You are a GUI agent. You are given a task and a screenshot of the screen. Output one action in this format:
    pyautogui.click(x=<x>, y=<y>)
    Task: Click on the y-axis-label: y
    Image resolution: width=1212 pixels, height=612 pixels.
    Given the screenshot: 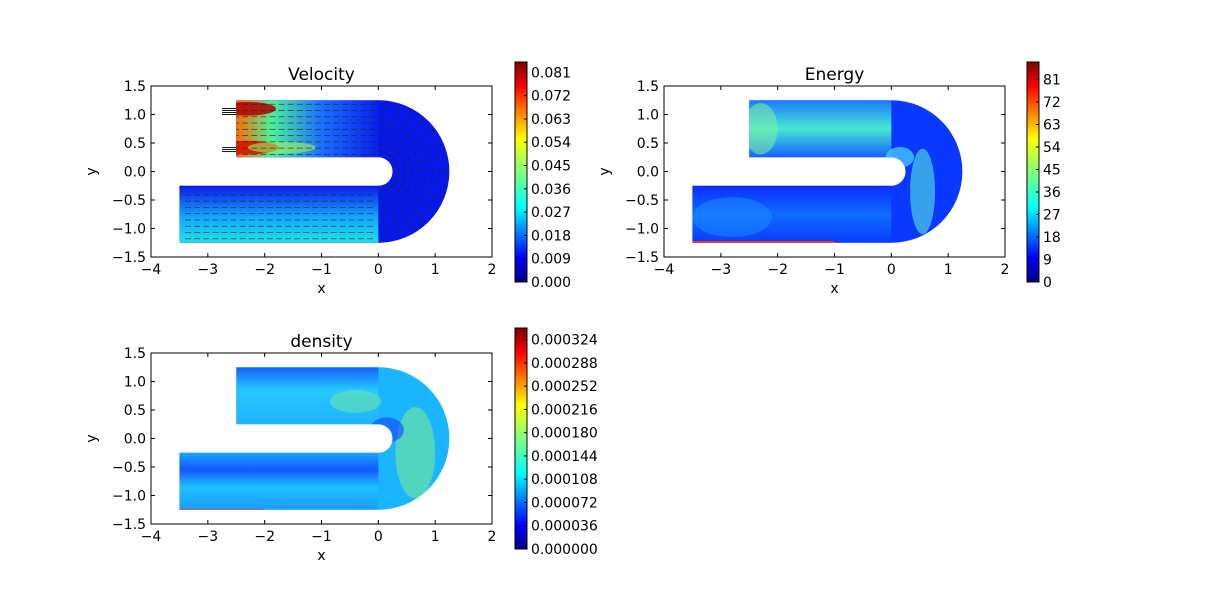 What is the action you would take?
    pyautogui.click(x=92, y=438)
    